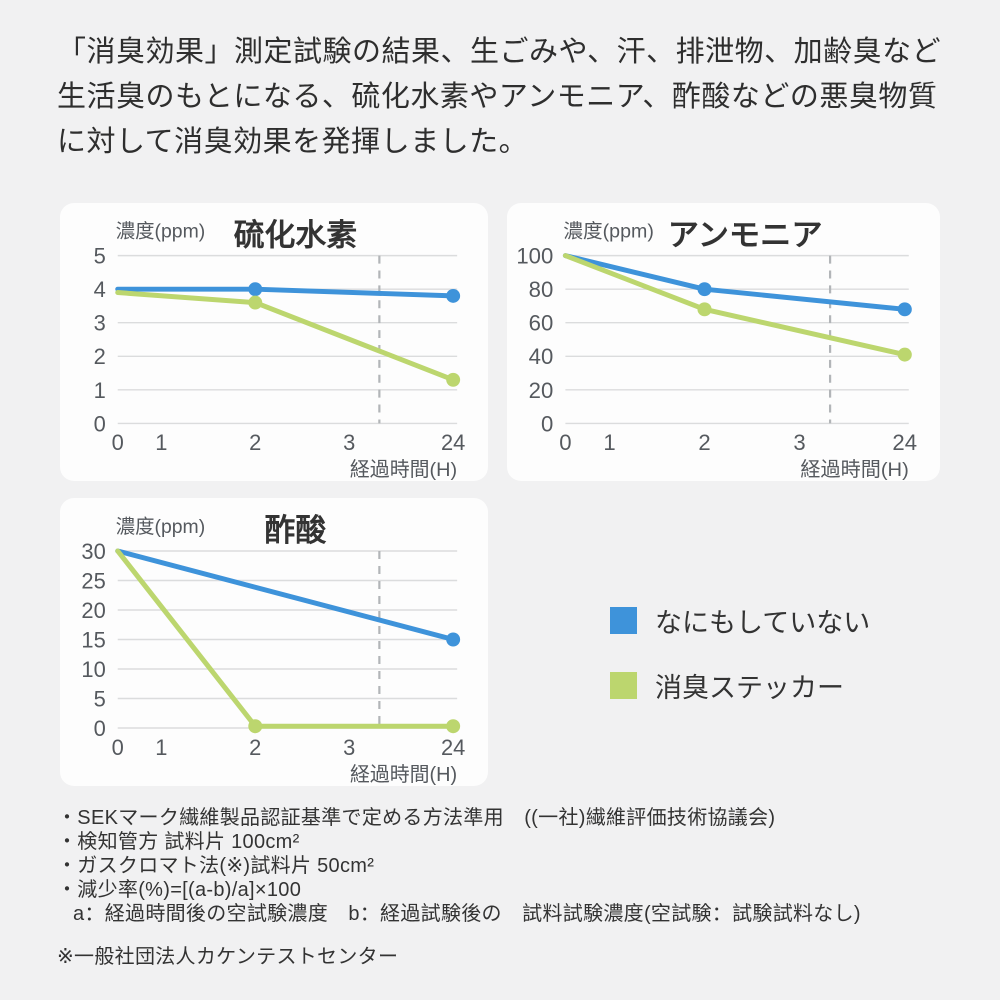 This screenshot has height=1000, width=1000. I want to click on footnote-line: ・ガスクロマト法(※)試料片 50cm², so click(216, 866).